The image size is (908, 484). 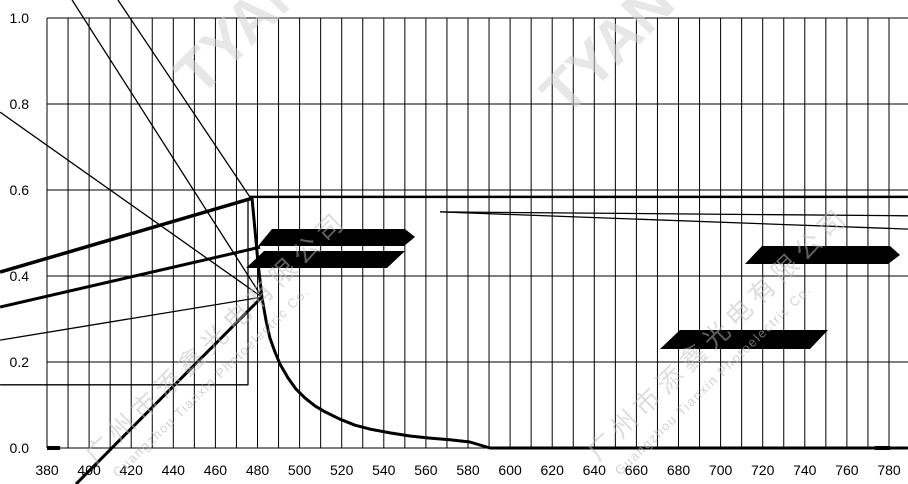 I want to click on x-tick-label: 460, so click(x=216, y=470).